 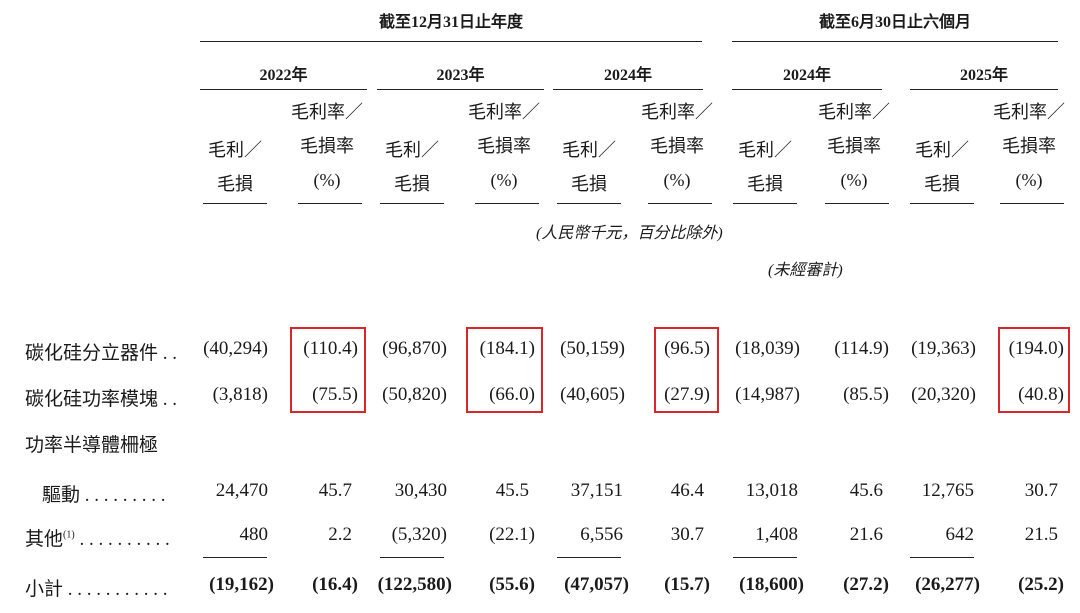 What do you see at coordinates (767, 394) in the screenshot?
I see `table-cell: (14,987)` at bounding box center [767, 394].